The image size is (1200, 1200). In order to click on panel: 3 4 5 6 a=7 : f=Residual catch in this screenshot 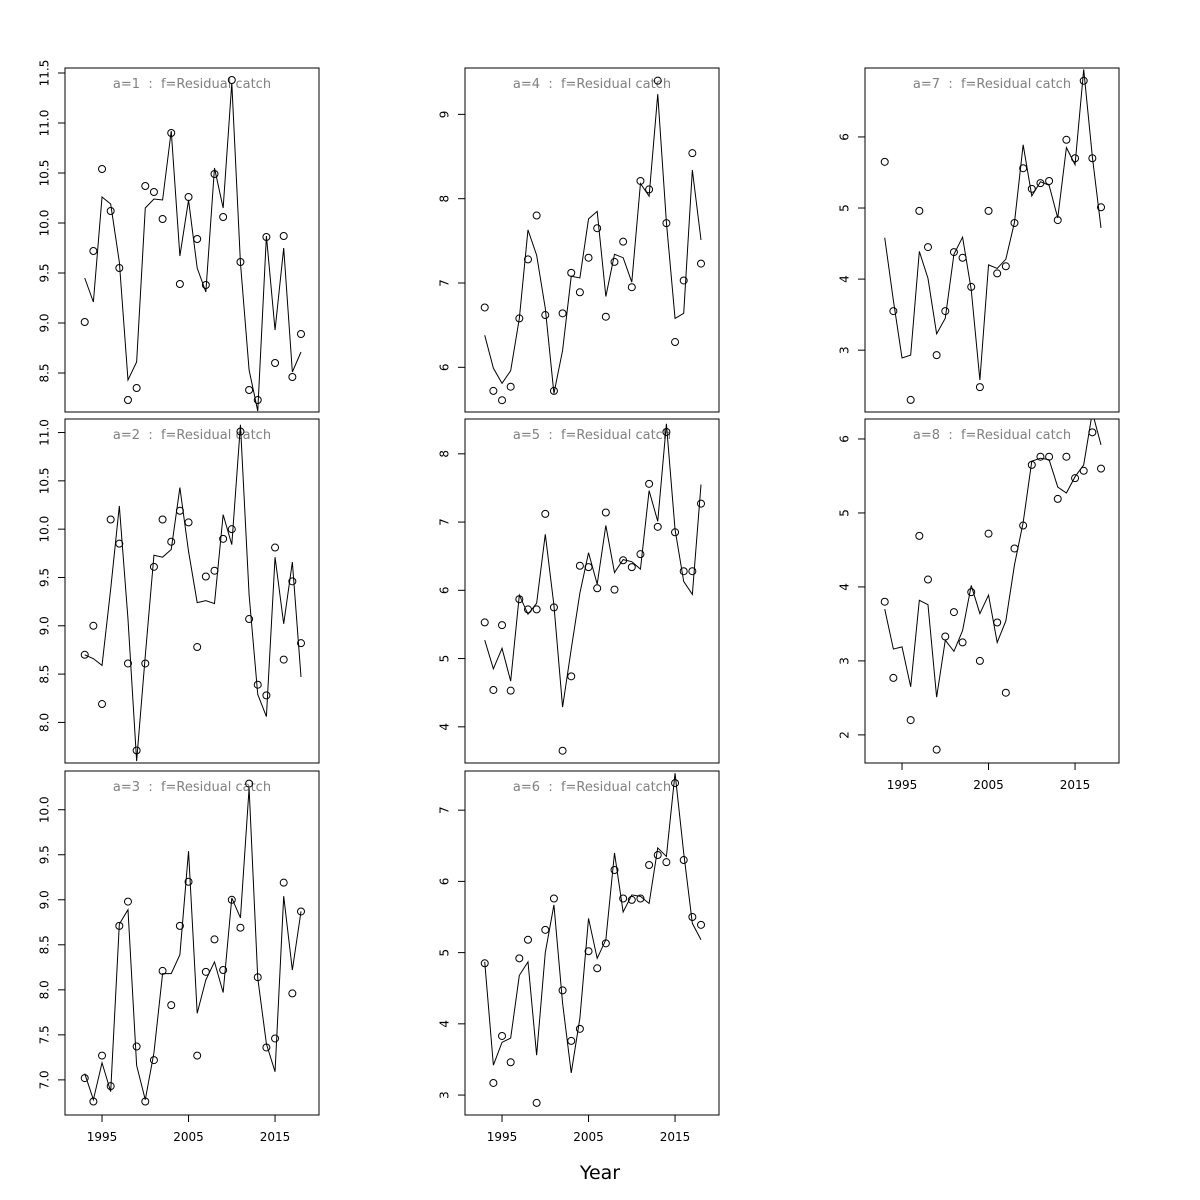, I will do `click(979, 240)`.